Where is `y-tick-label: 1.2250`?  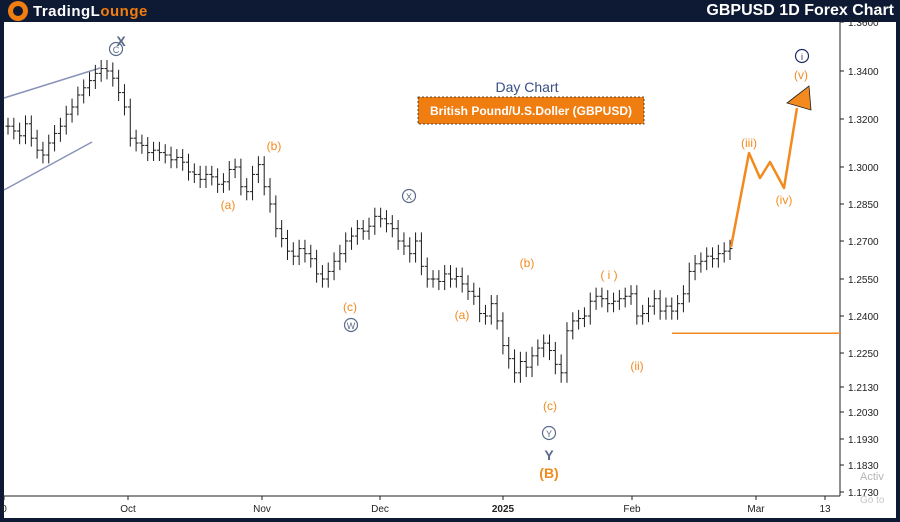 y-tick-label: 1.2250 is located at coordinates (863, 354).